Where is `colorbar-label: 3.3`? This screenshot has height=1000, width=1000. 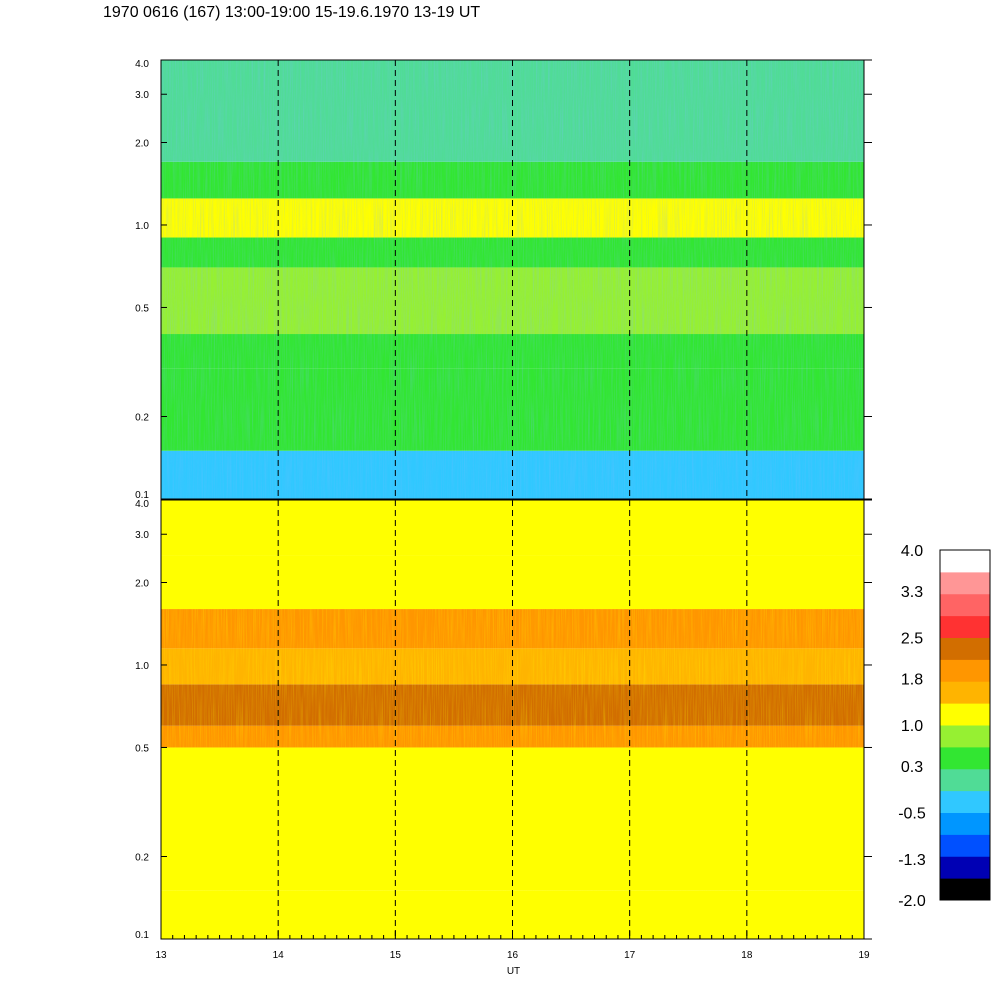 colorbar-label: 3.3 is located at coordinates (912, 592).